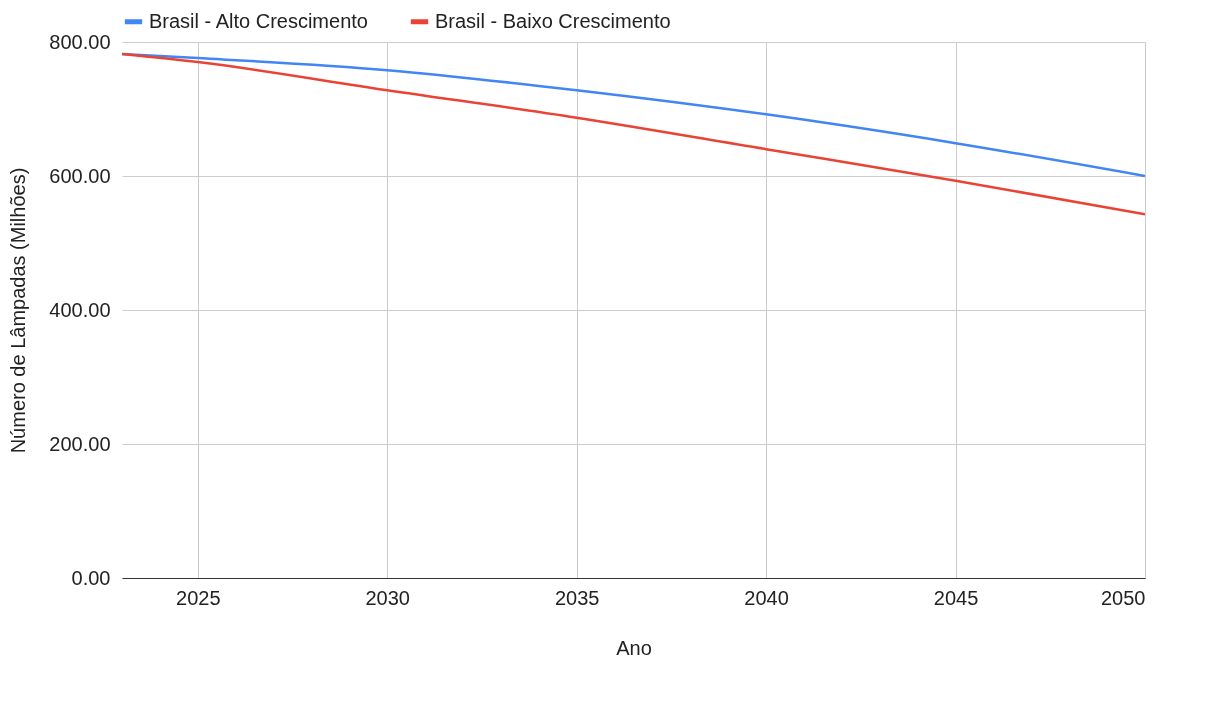 The height and width of the screenshot is (709, 1213). Describe the element at coordinates (80, 443) in the screenshot. I see `y-tick-label: 200.00` at that location.